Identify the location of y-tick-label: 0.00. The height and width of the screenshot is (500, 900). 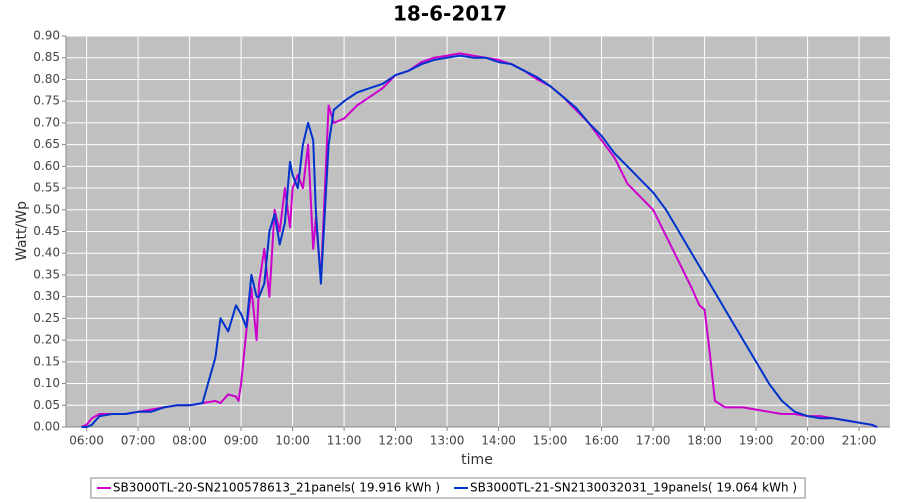
(46, 427).